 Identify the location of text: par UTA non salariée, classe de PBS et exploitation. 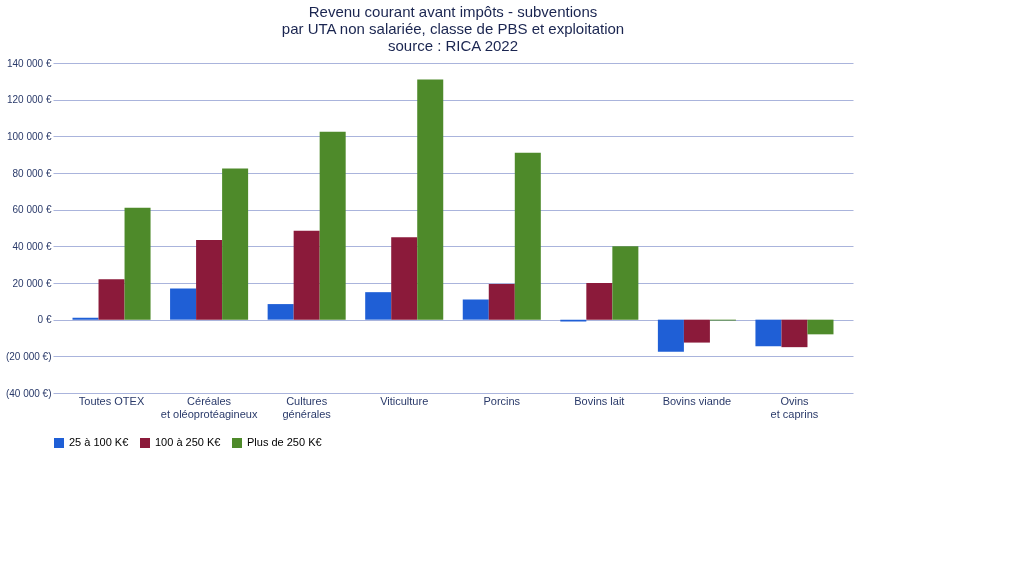
(453, 28).